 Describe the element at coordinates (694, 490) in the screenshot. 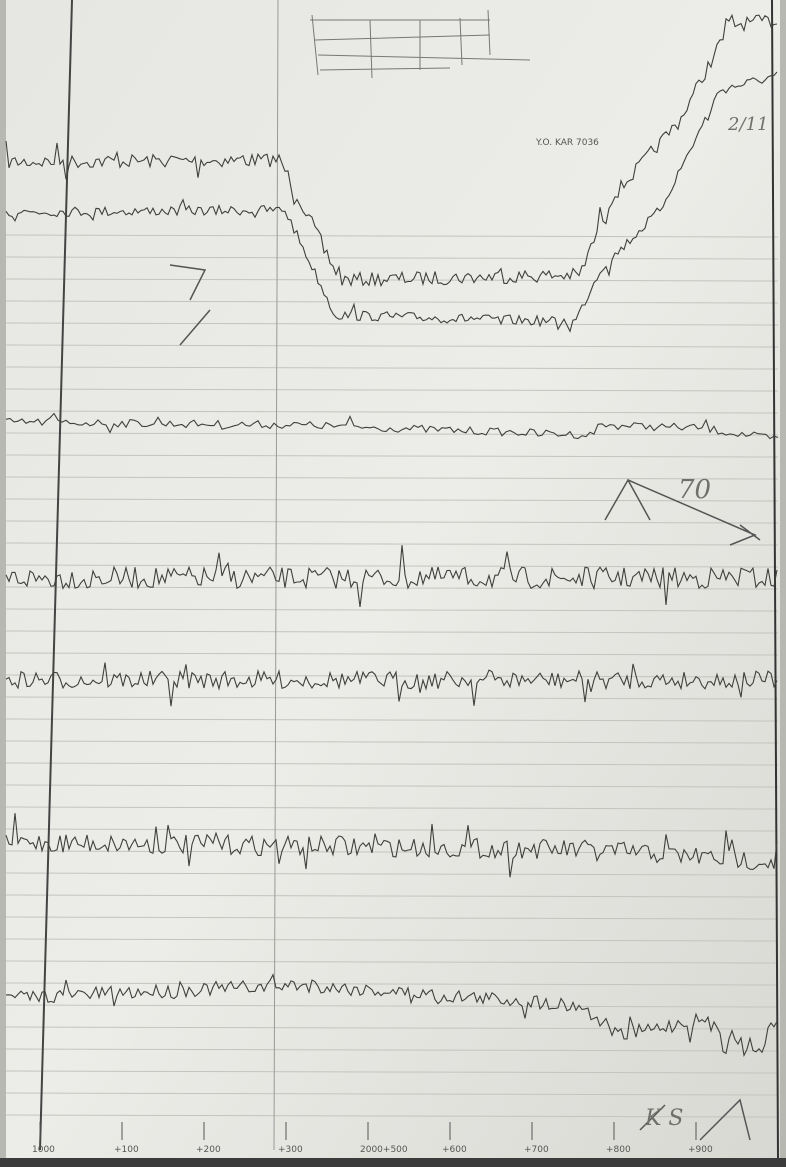

I see `handwritten-note: 70` at that location.